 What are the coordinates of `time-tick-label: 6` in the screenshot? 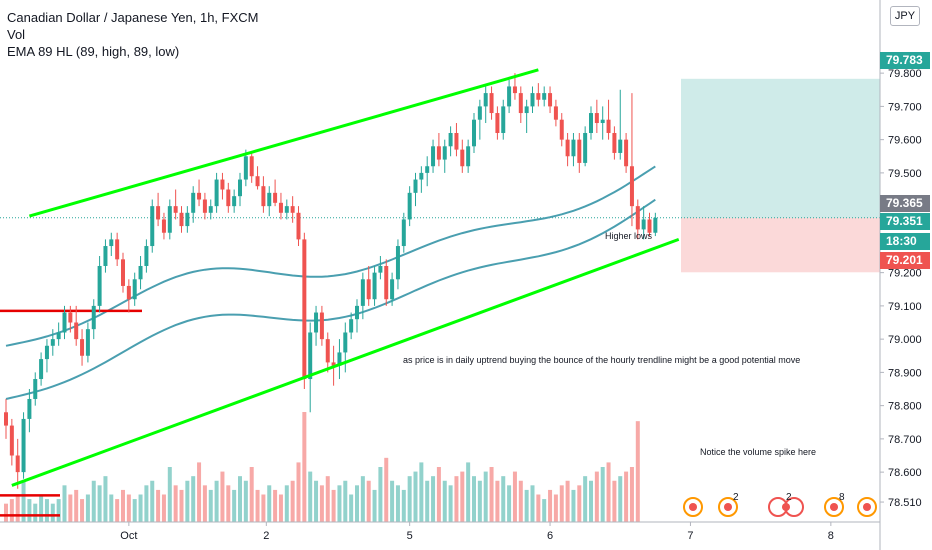 It's located at (550, 536).